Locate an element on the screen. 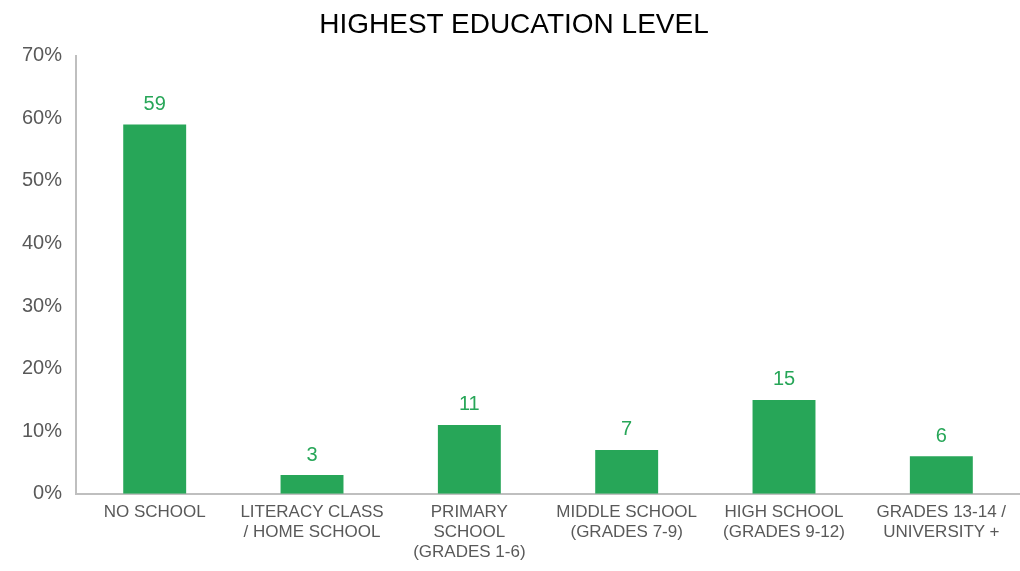 The image size is (1020, 571). x-tick-label: MIDDLE SCHOOL (GRADES 7-9) is located at coordinates (627, 521).